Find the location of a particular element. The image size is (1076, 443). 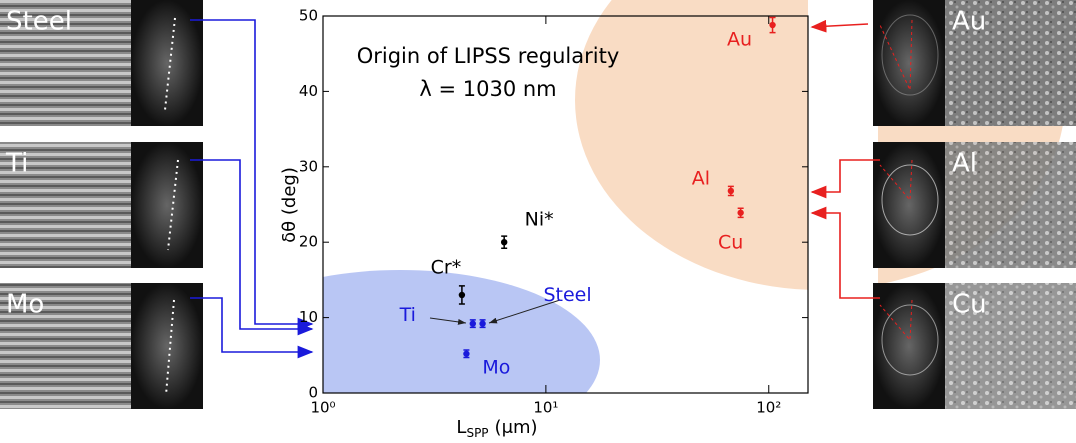

panel-label: Ti is located at coordinates (16, 164).